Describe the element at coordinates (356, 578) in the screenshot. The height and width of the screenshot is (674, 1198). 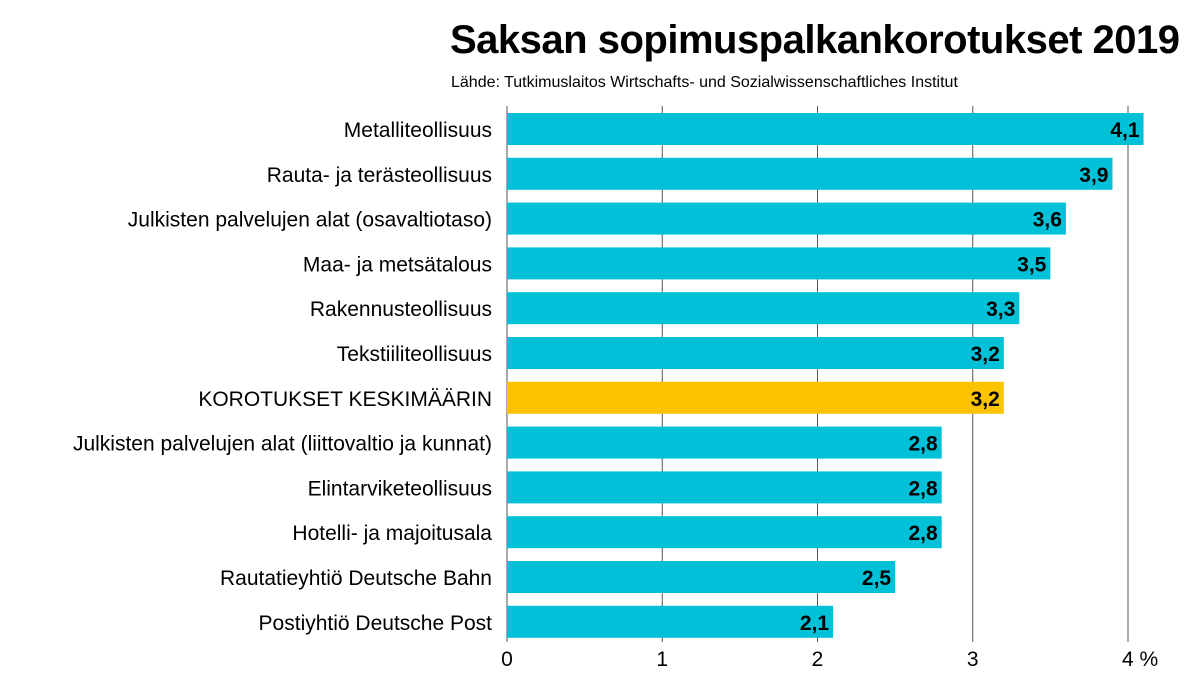
I see `category-label: Rautatieyhtiö Deutsche Bahn` at that location.